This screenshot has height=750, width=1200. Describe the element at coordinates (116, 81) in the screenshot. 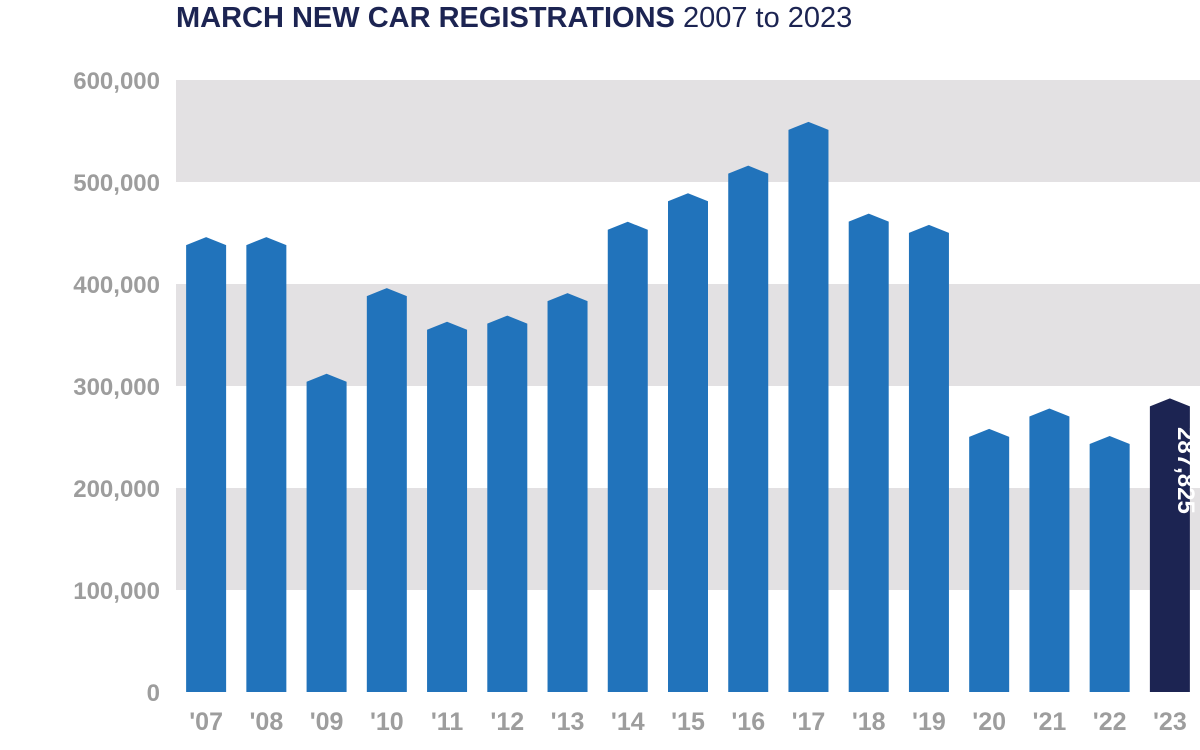

I see `y-tick-label: 600,000` at that location.